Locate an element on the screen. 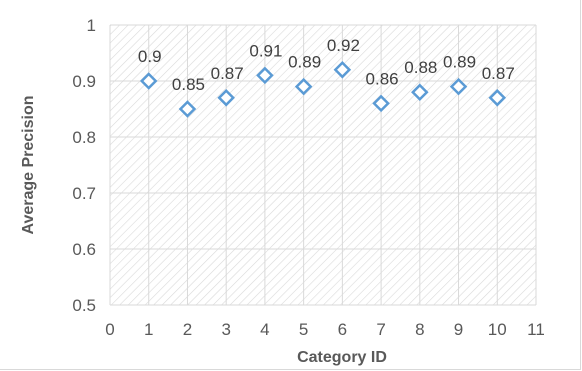 This screenshot has width=582, height=371. y-tick-label: 0.8 is located at coordinates (84, 137).